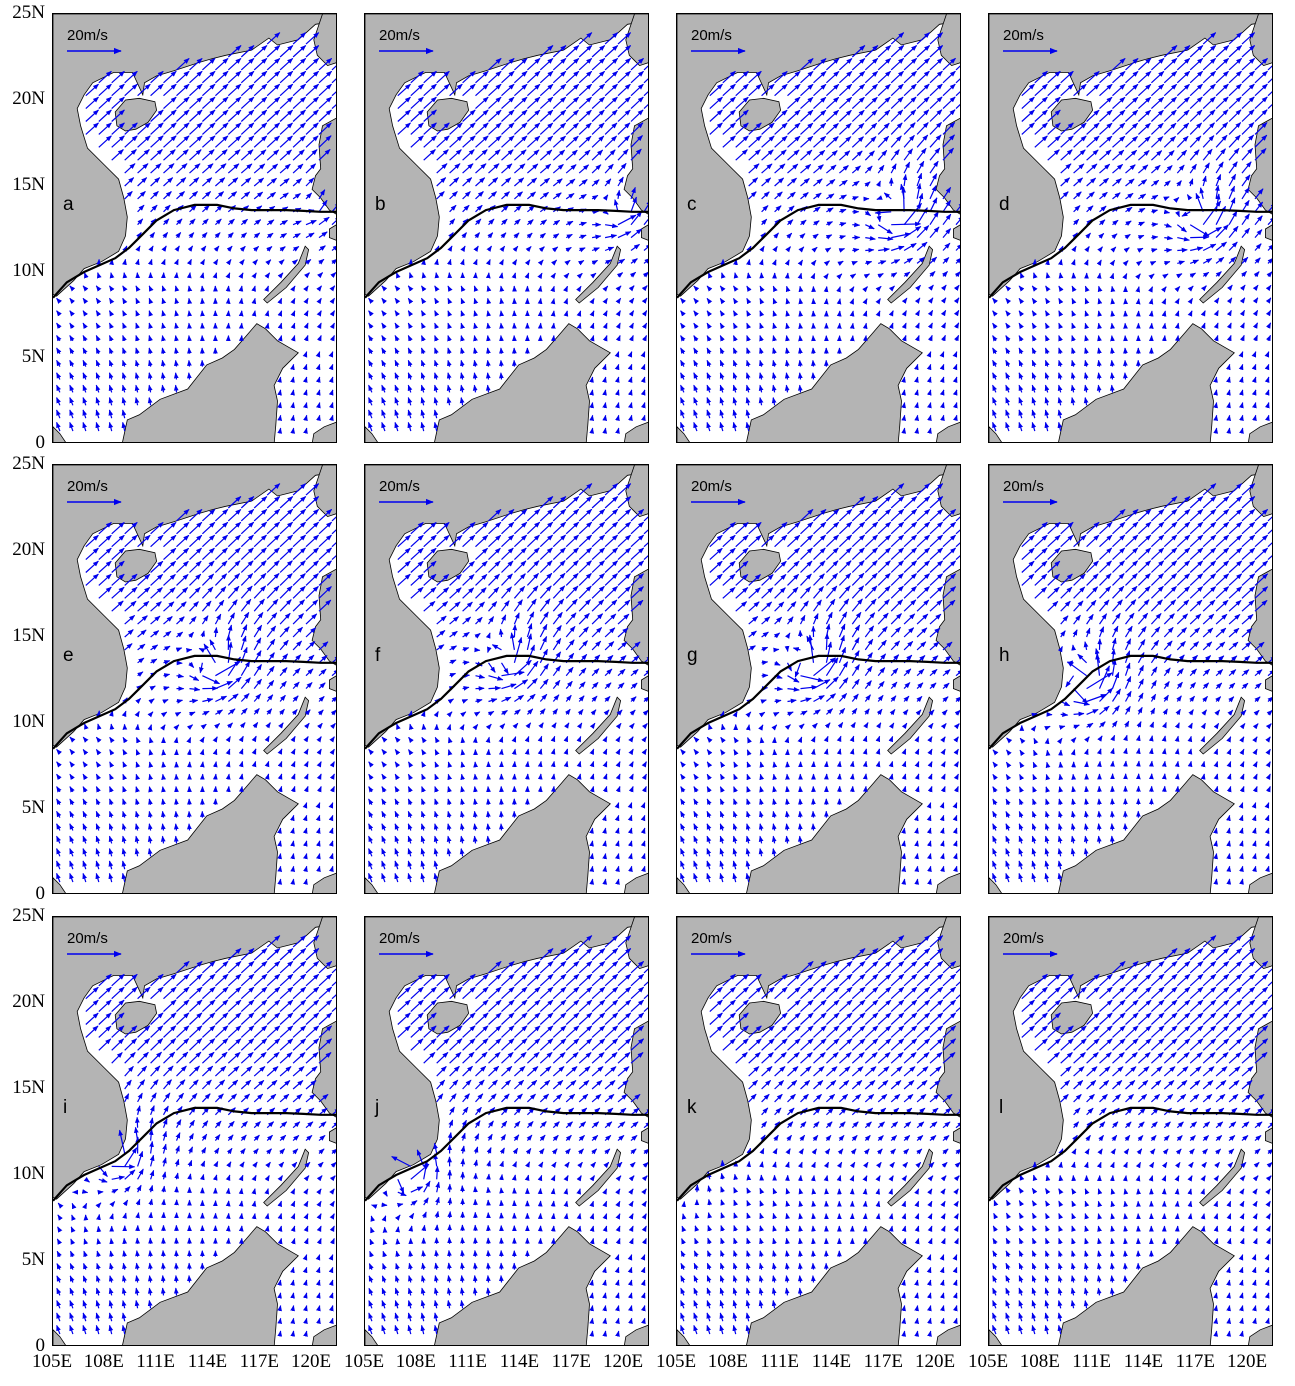 This screenshot has height=1386, width=1295. What do you see at coordinates (378, 655) in the screenshot?
I see `panel-label: f` at bounding box center [378, 655].